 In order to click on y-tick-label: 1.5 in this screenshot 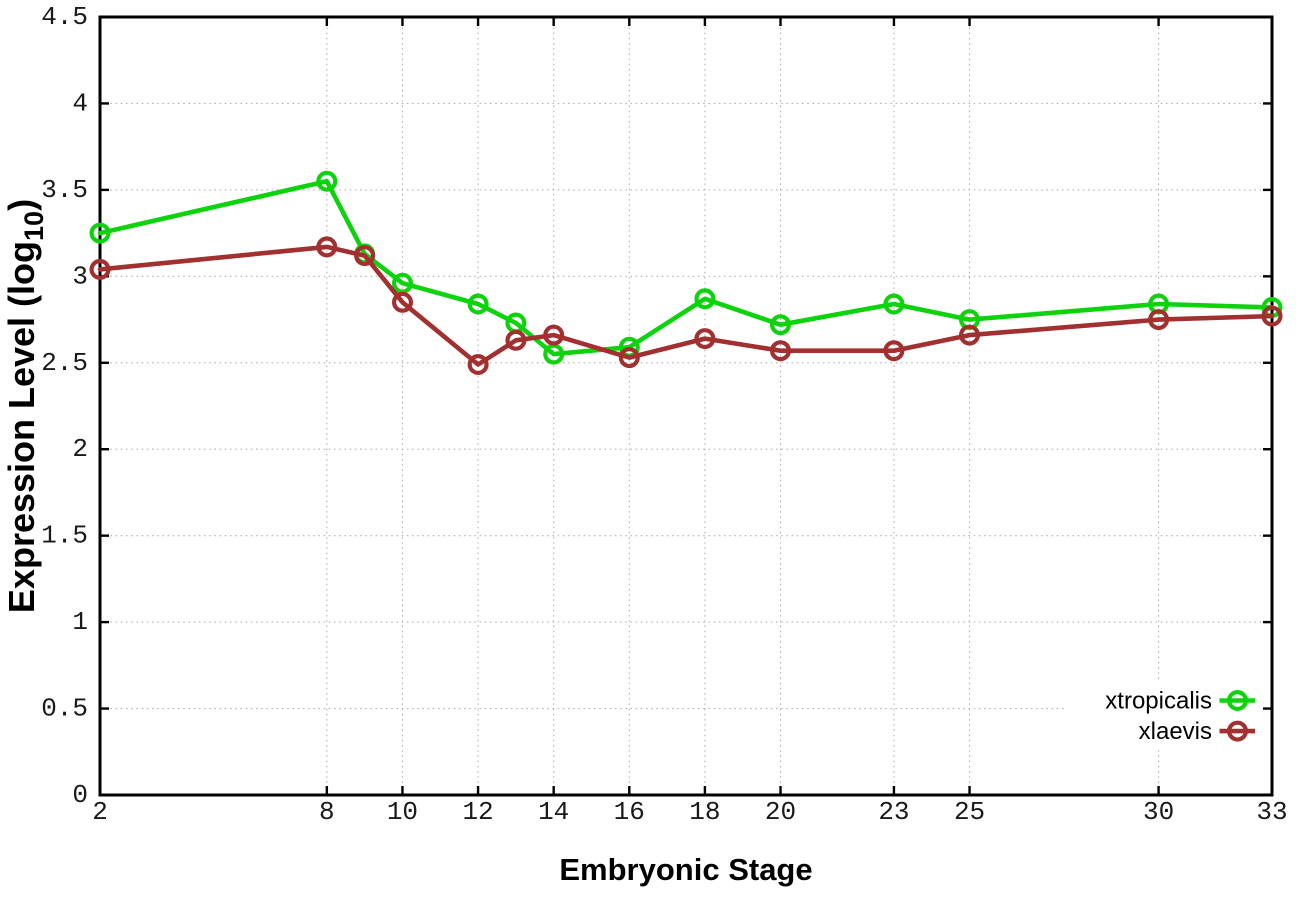, I will do `click(64, 536)`.